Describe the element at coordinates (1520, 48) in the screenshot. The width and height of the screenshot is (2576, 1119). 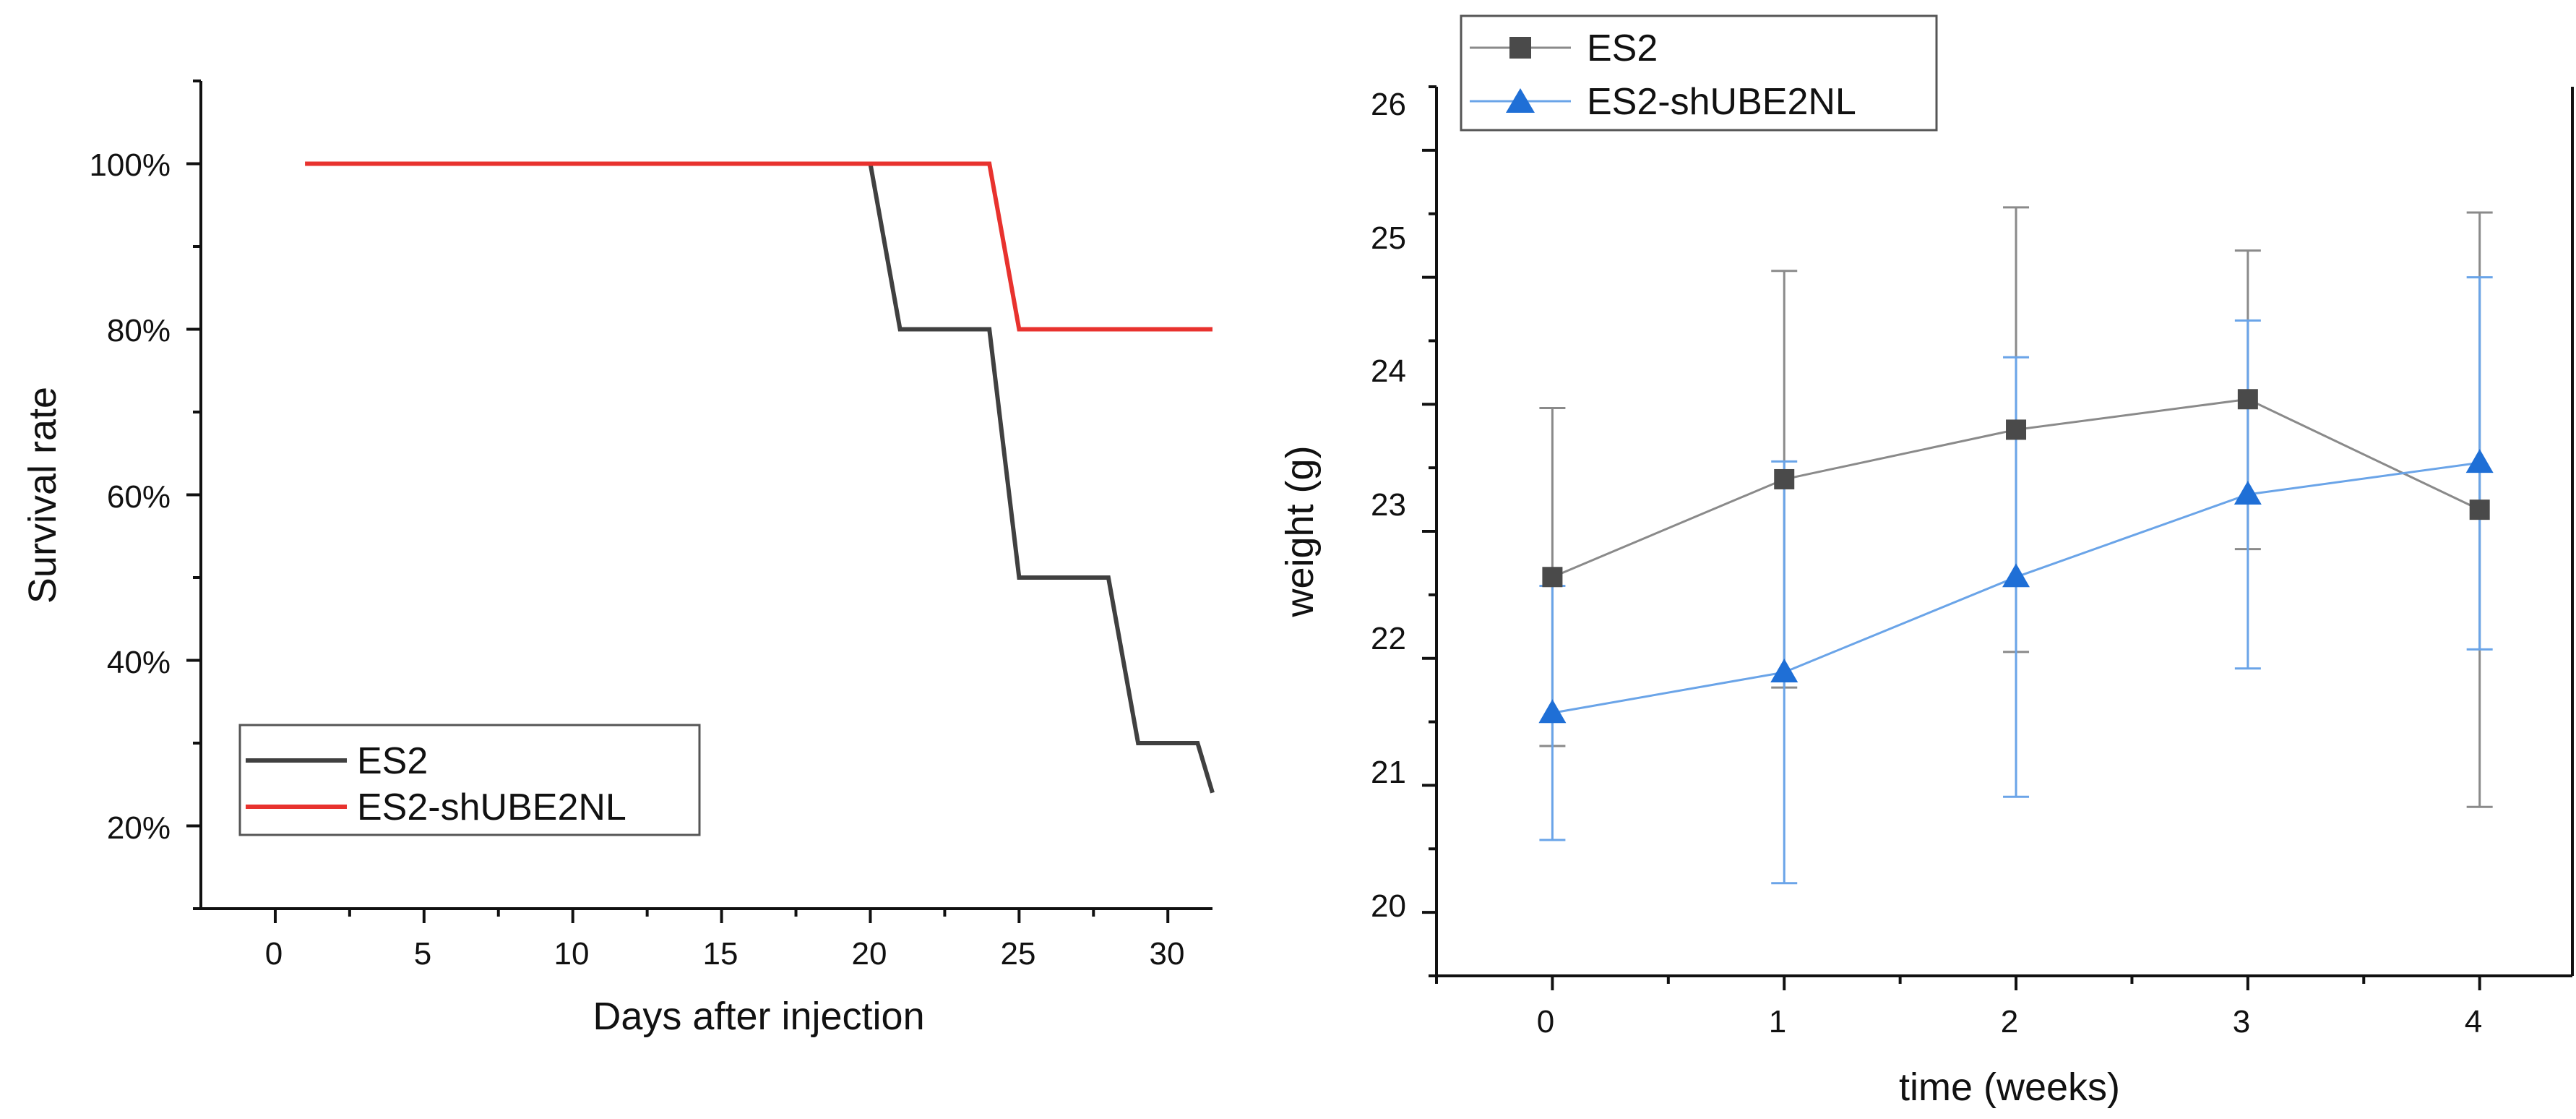
I see `weight-legend-marker-es2` at that location.